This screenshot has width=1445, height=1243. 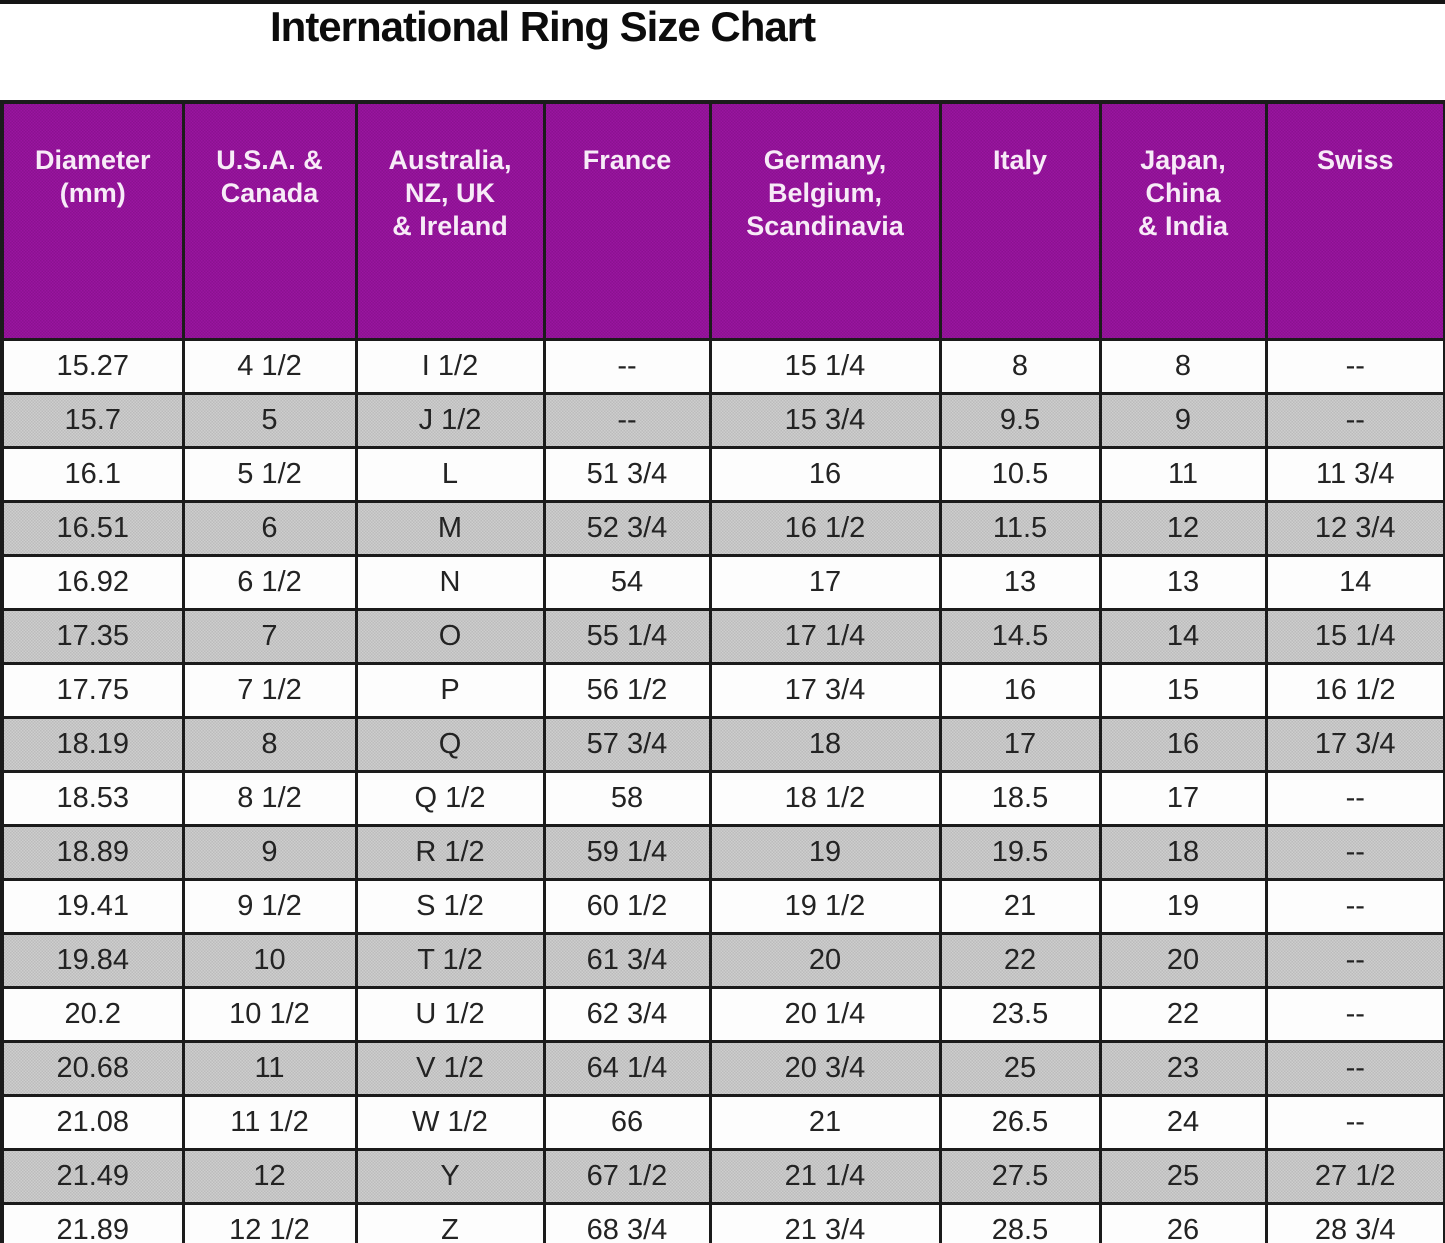 I want to click on table-row: 16.1 5 1/2 L 51 3/4 16 10.5 11 11 3/4, so click(x=722, y=474).